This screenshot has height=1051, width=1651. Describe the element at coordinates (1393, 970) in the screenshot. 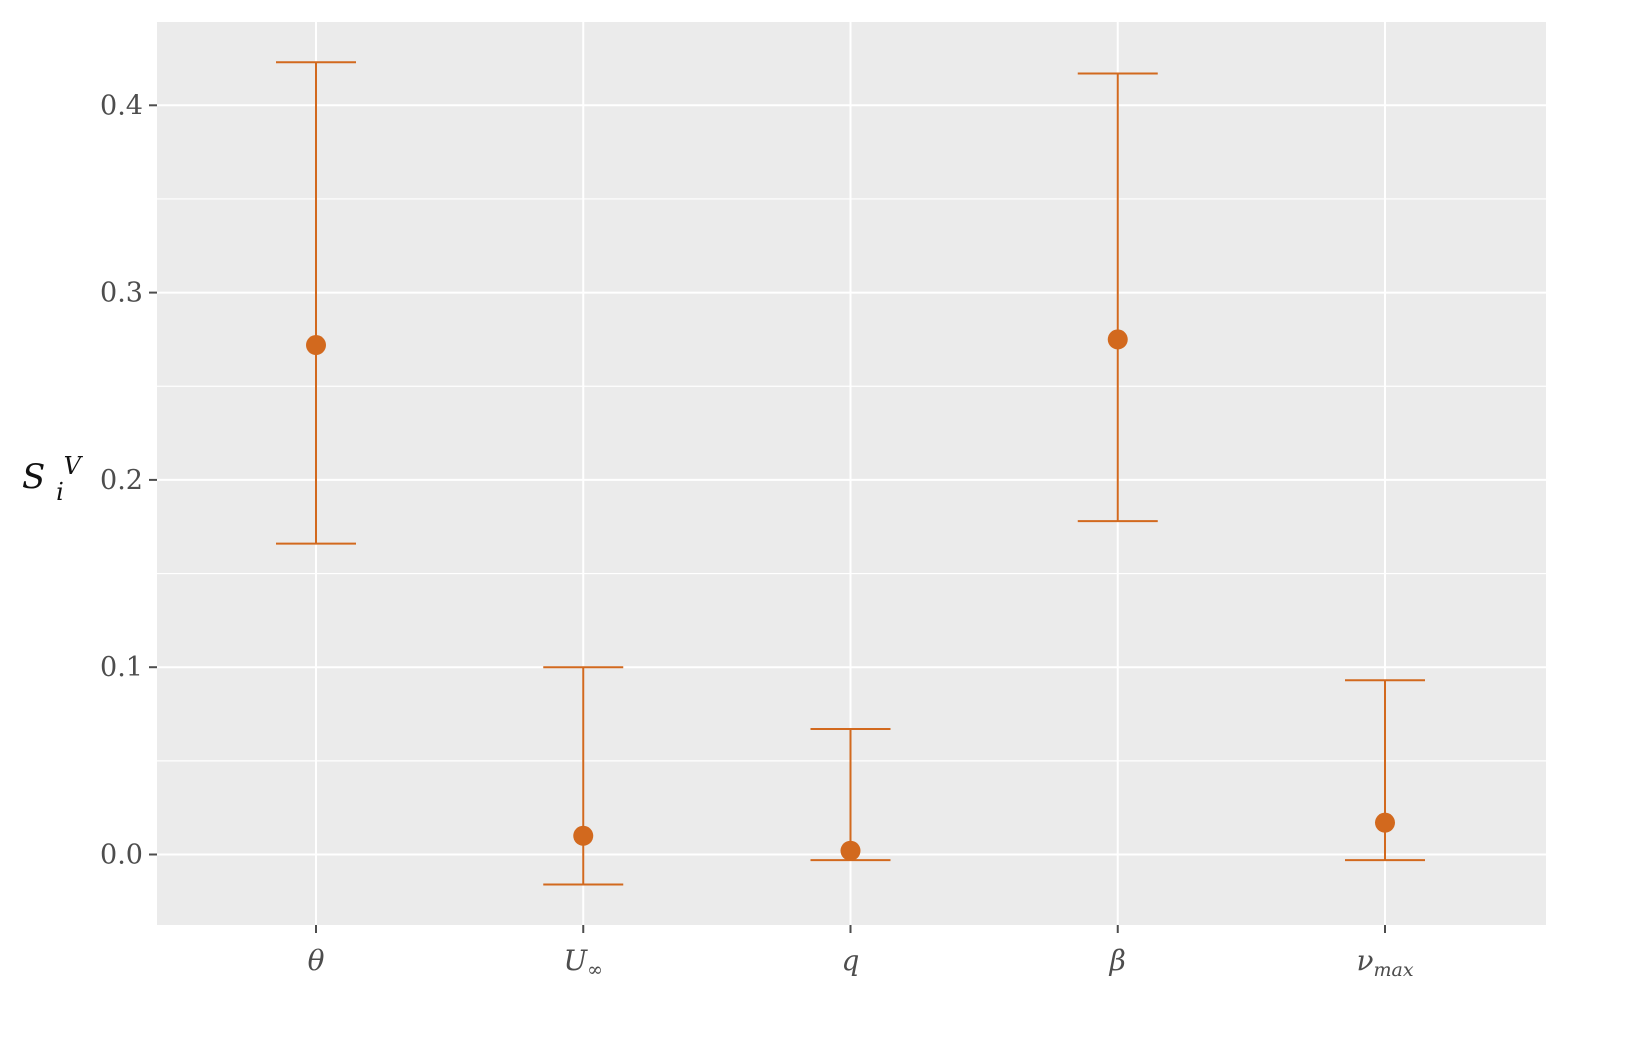

I see `x-tick-label-sub: max` at that location.